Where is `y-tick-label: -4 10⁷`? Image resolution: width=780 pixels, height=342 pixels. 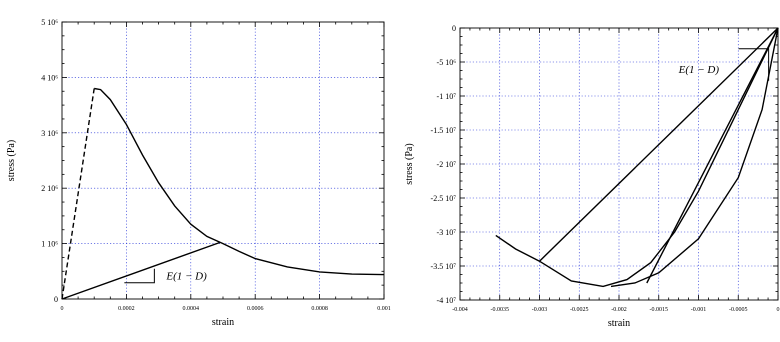
y-tick-label: -4 10⁷ is located at coordinates (447, 300).